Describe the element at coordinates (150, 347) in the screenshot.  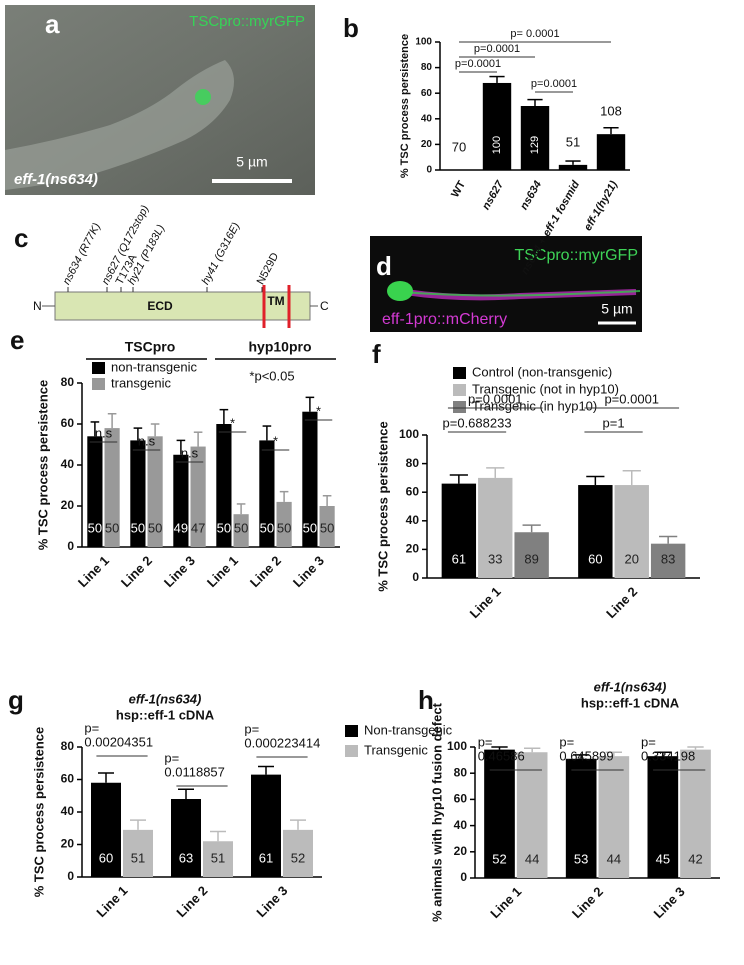
I see `group-label: TSCpro` at that location.